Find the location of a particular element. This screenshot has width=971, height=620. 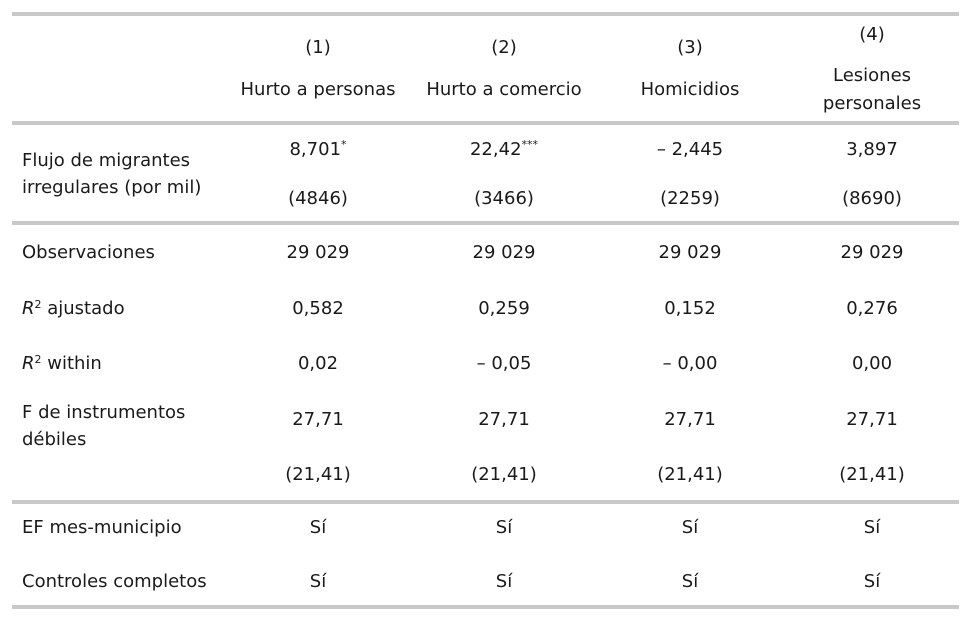

row-label-r2-within: R2 within is located at coordinates (62, 363).